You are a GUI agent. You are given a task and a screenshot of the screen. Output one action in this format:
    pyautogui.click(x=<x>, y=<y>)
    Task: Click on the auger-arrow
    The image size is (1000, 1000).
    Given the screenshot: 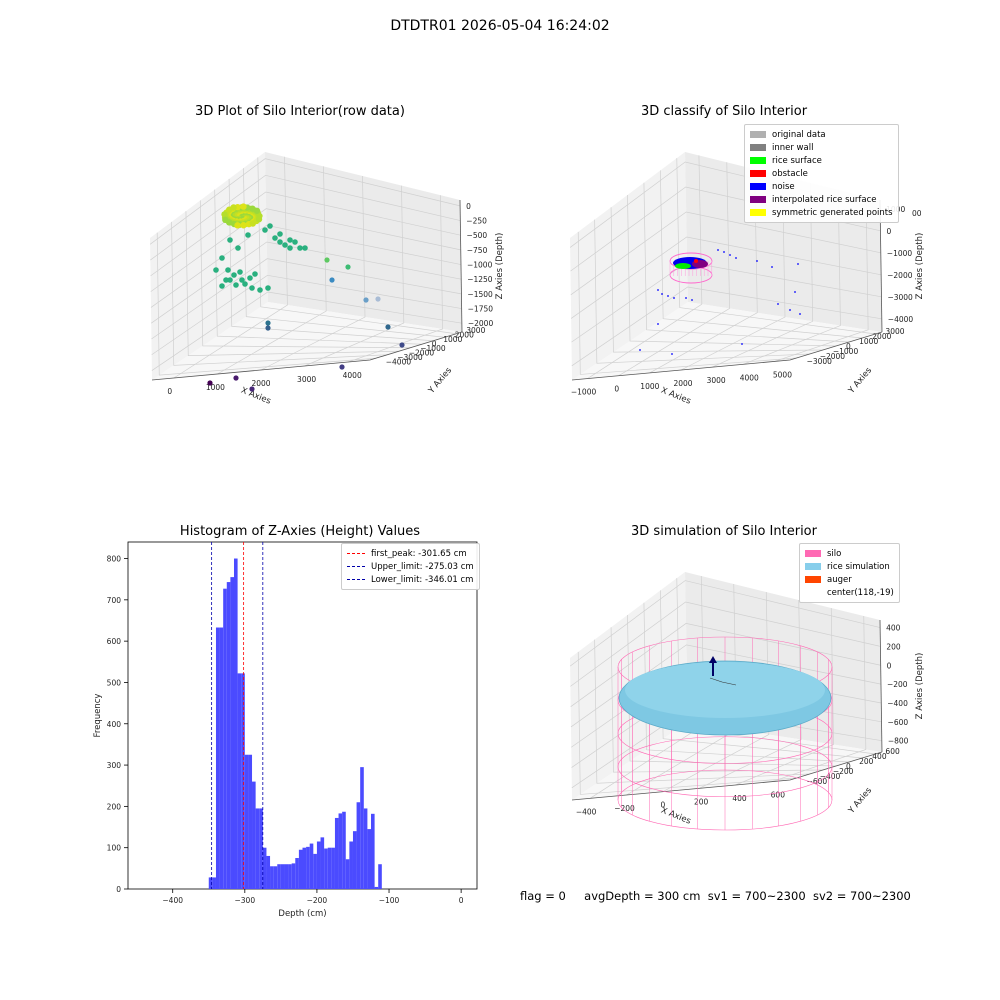 What is the action you would take?
    pyautogui.click(x=713, y=659)
    